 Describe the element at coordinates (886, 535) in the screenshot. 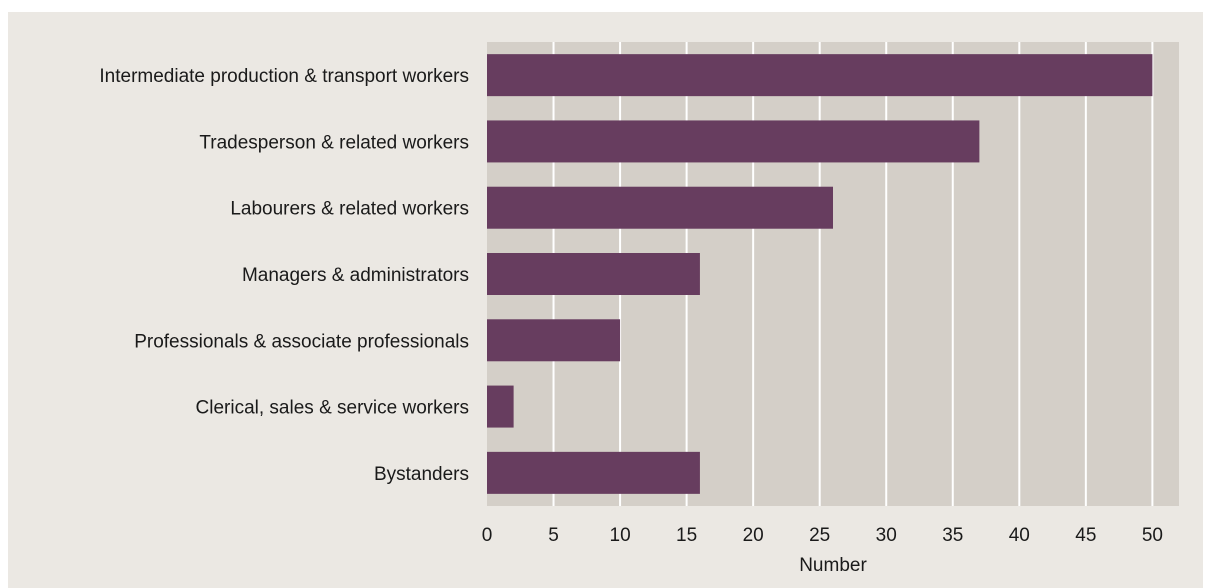

I see `x-tick-label-30: 30` at that location.